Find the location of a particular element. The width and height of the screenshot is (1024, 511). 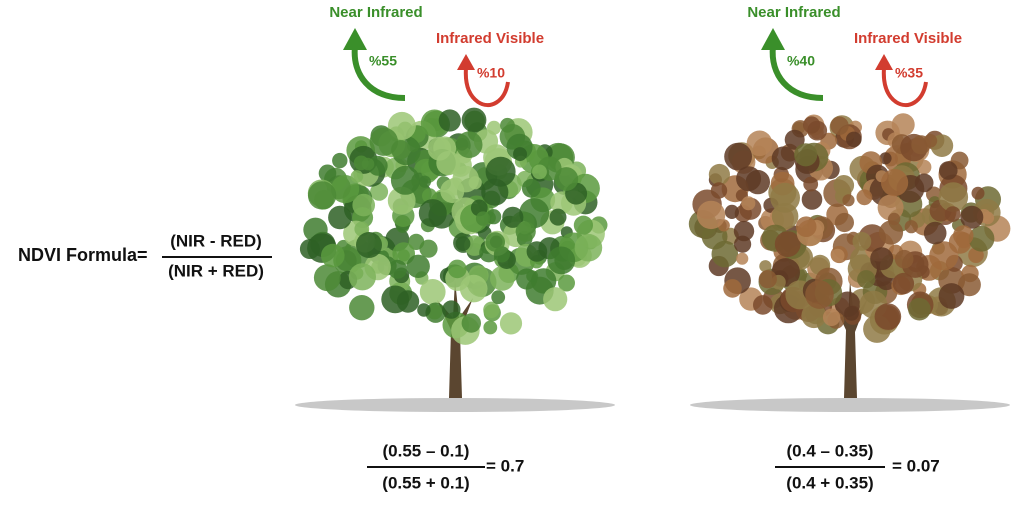

nir-percent: %40 is located at coordinates (801, 61).